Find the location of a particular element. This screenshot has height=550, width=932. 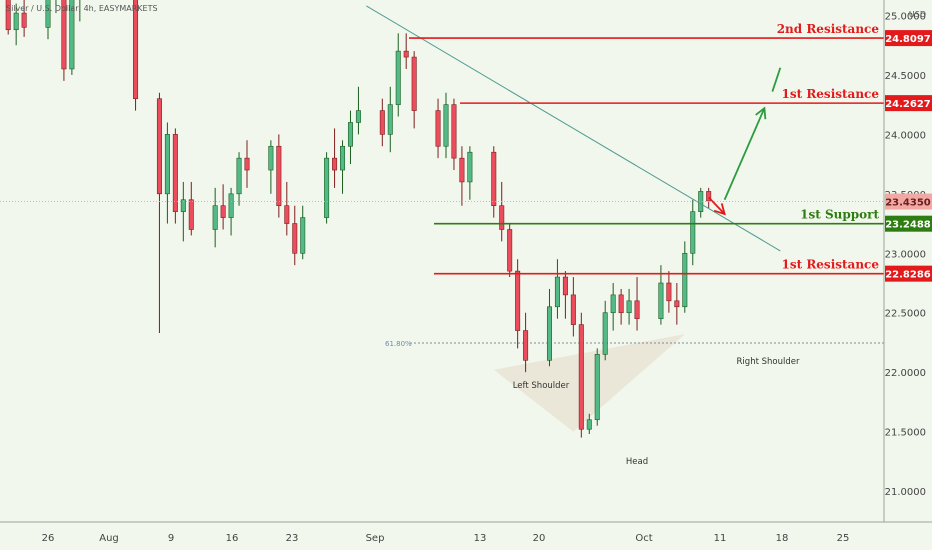

x-tick-label: 26 is located at coordinates (48, 538).